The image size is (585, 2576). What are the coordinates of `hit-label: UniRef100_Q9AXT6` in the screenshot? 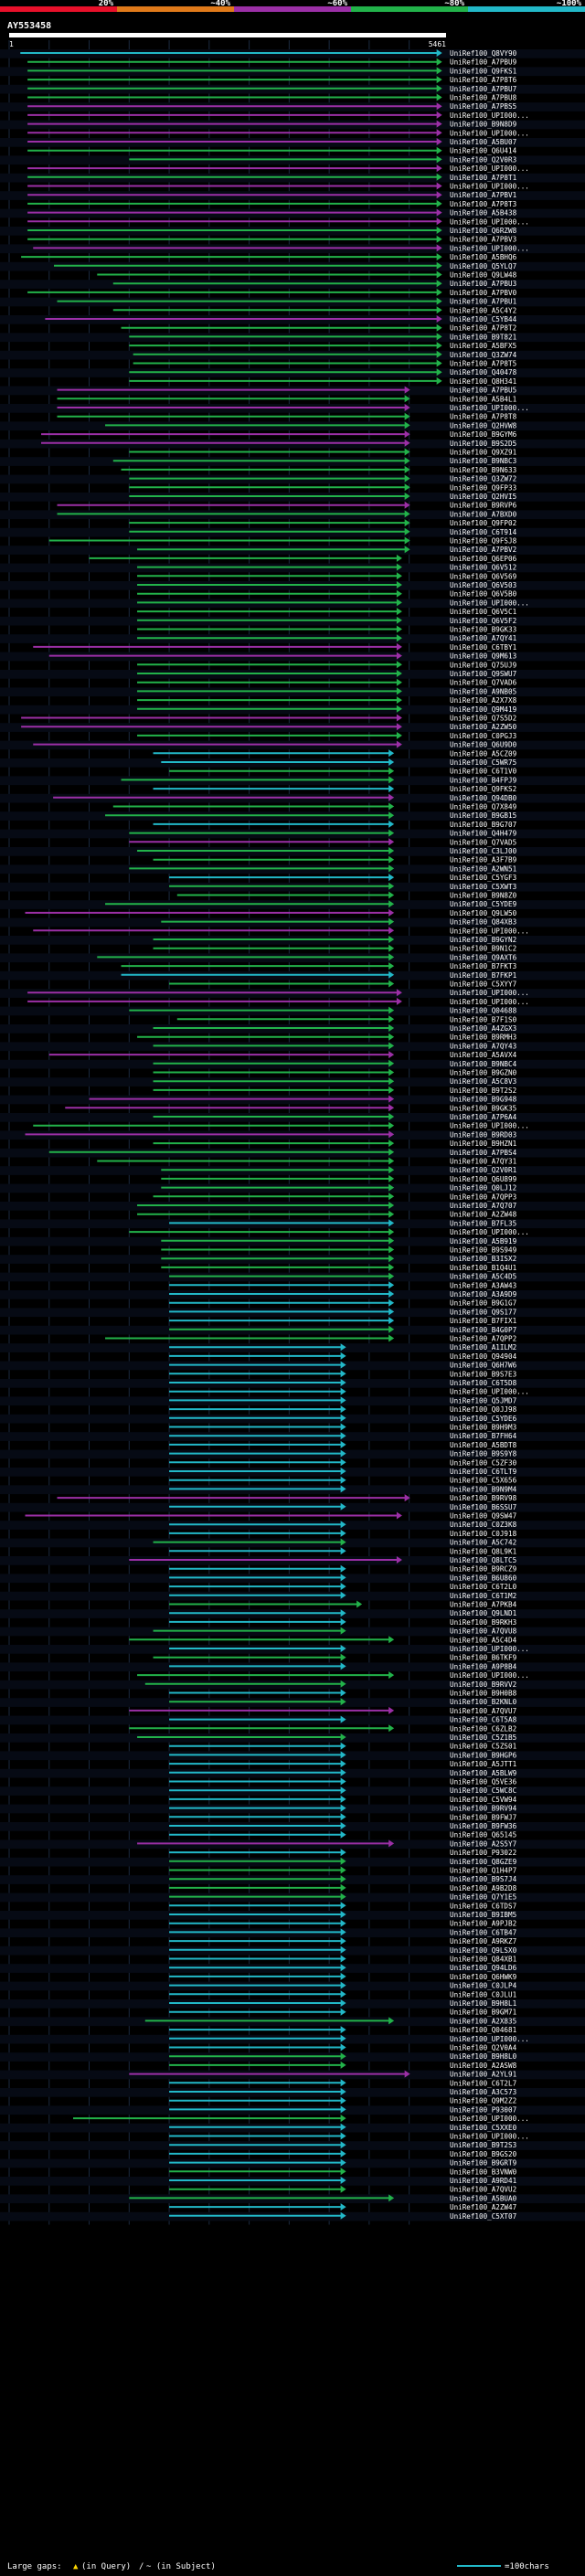 It's located at (484, 957).